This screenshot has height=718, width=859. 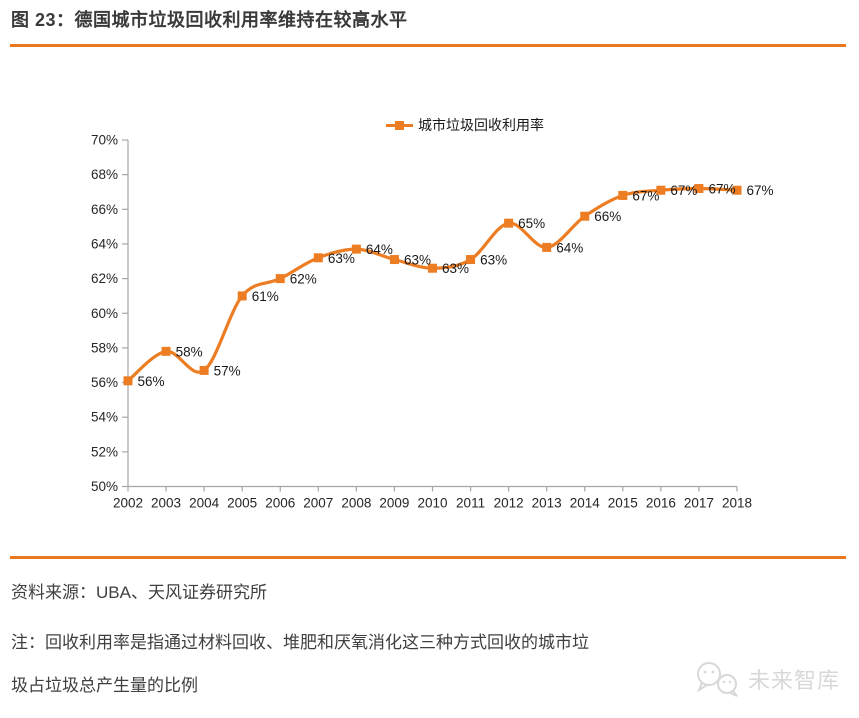 I want to click on svg-text: 2002, so click(x=128, y=503).